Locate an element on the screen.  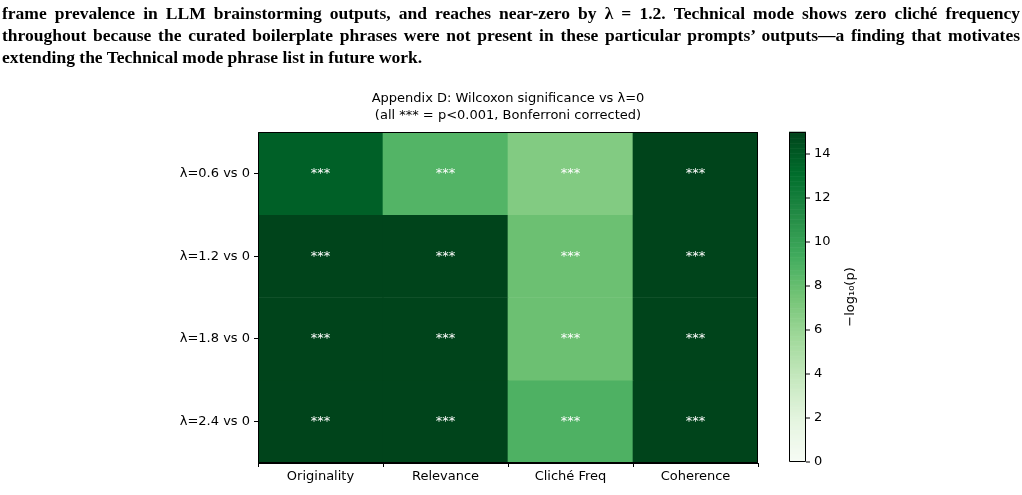
text: throughout because the curated boilerplate phrases were not present in these particular prompts’ outputs—a finding that motivates is located at coordinates (511, 35).